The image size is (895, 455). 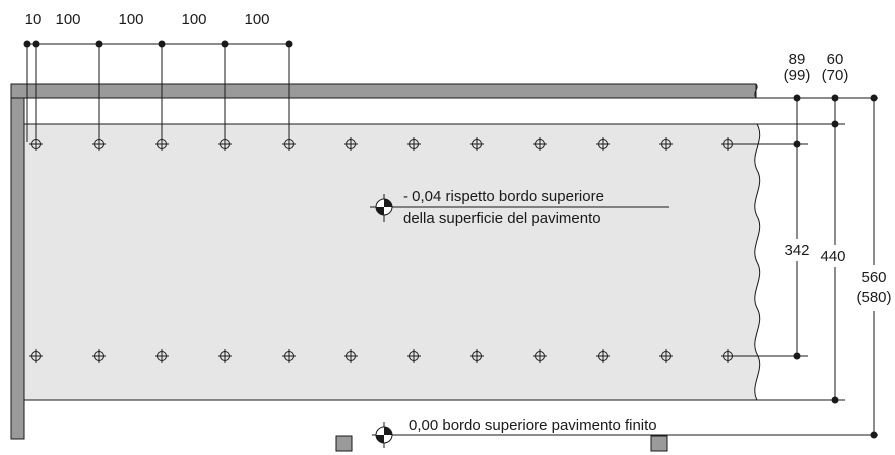 What do you see at coordinates (873, 277) in the screenshot?
I see `dim-label-560: 560` at bounding box center [873, 277].